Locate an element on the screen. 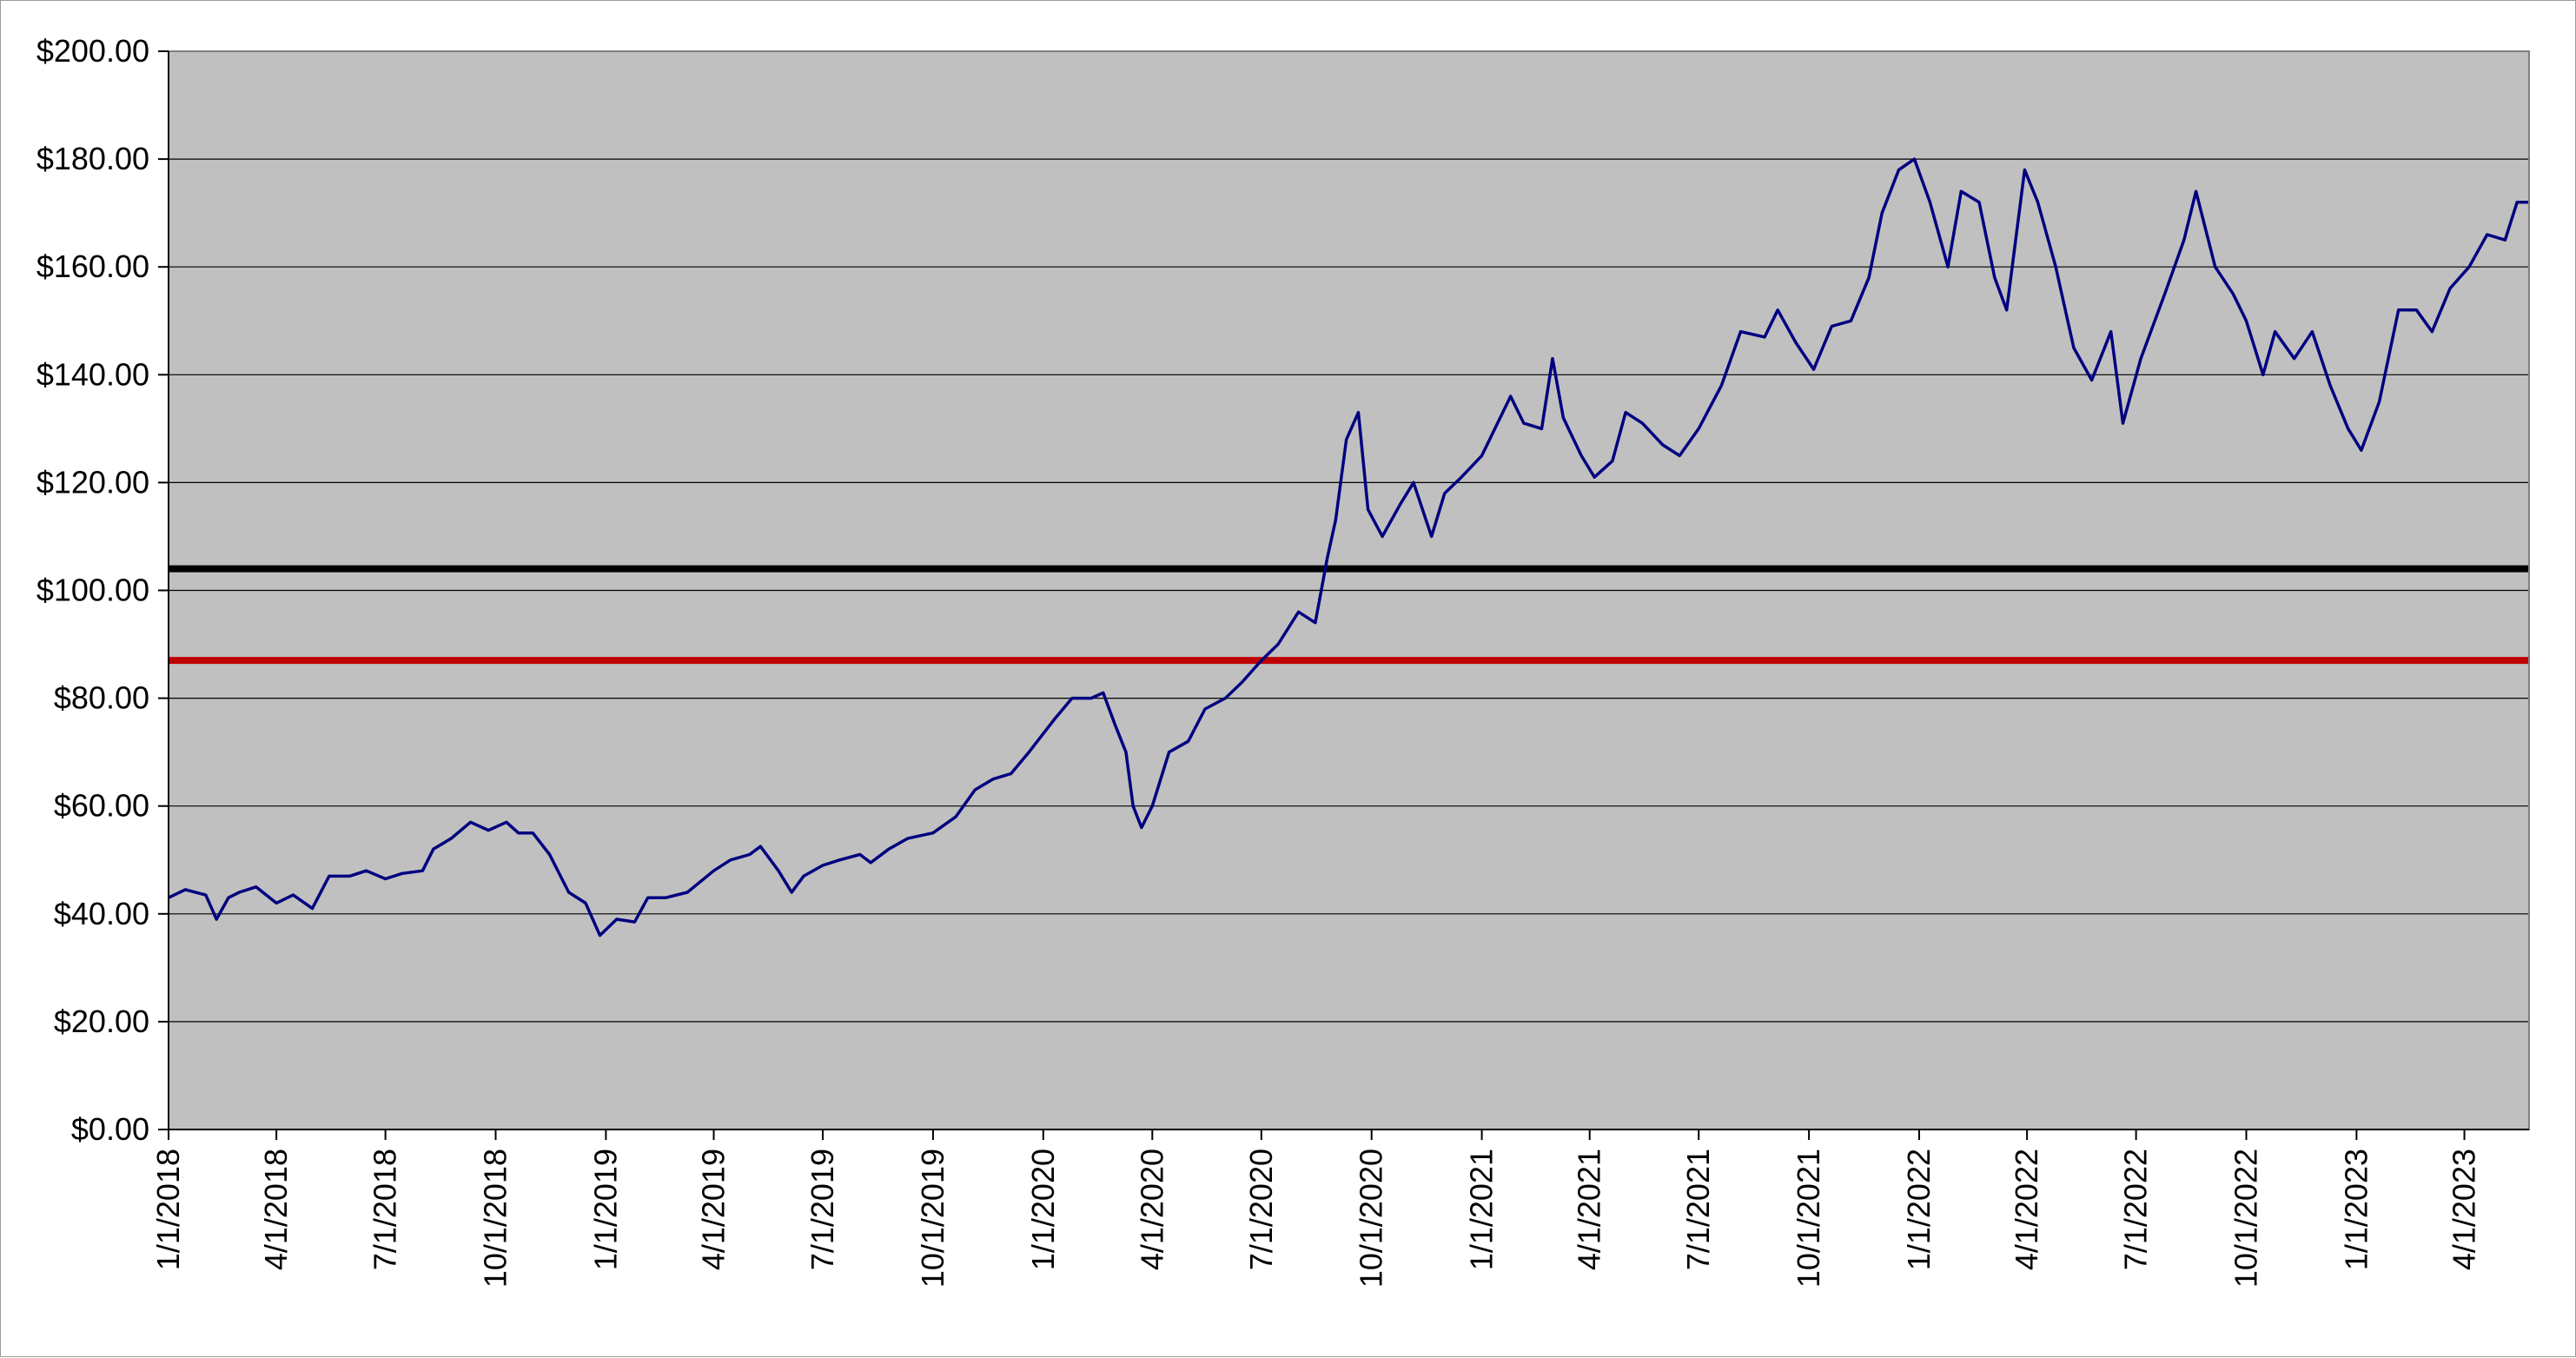 This screenshot has height=1358, width=2576. y-tick-label: $180.00 is located at coordinates (92, 158).